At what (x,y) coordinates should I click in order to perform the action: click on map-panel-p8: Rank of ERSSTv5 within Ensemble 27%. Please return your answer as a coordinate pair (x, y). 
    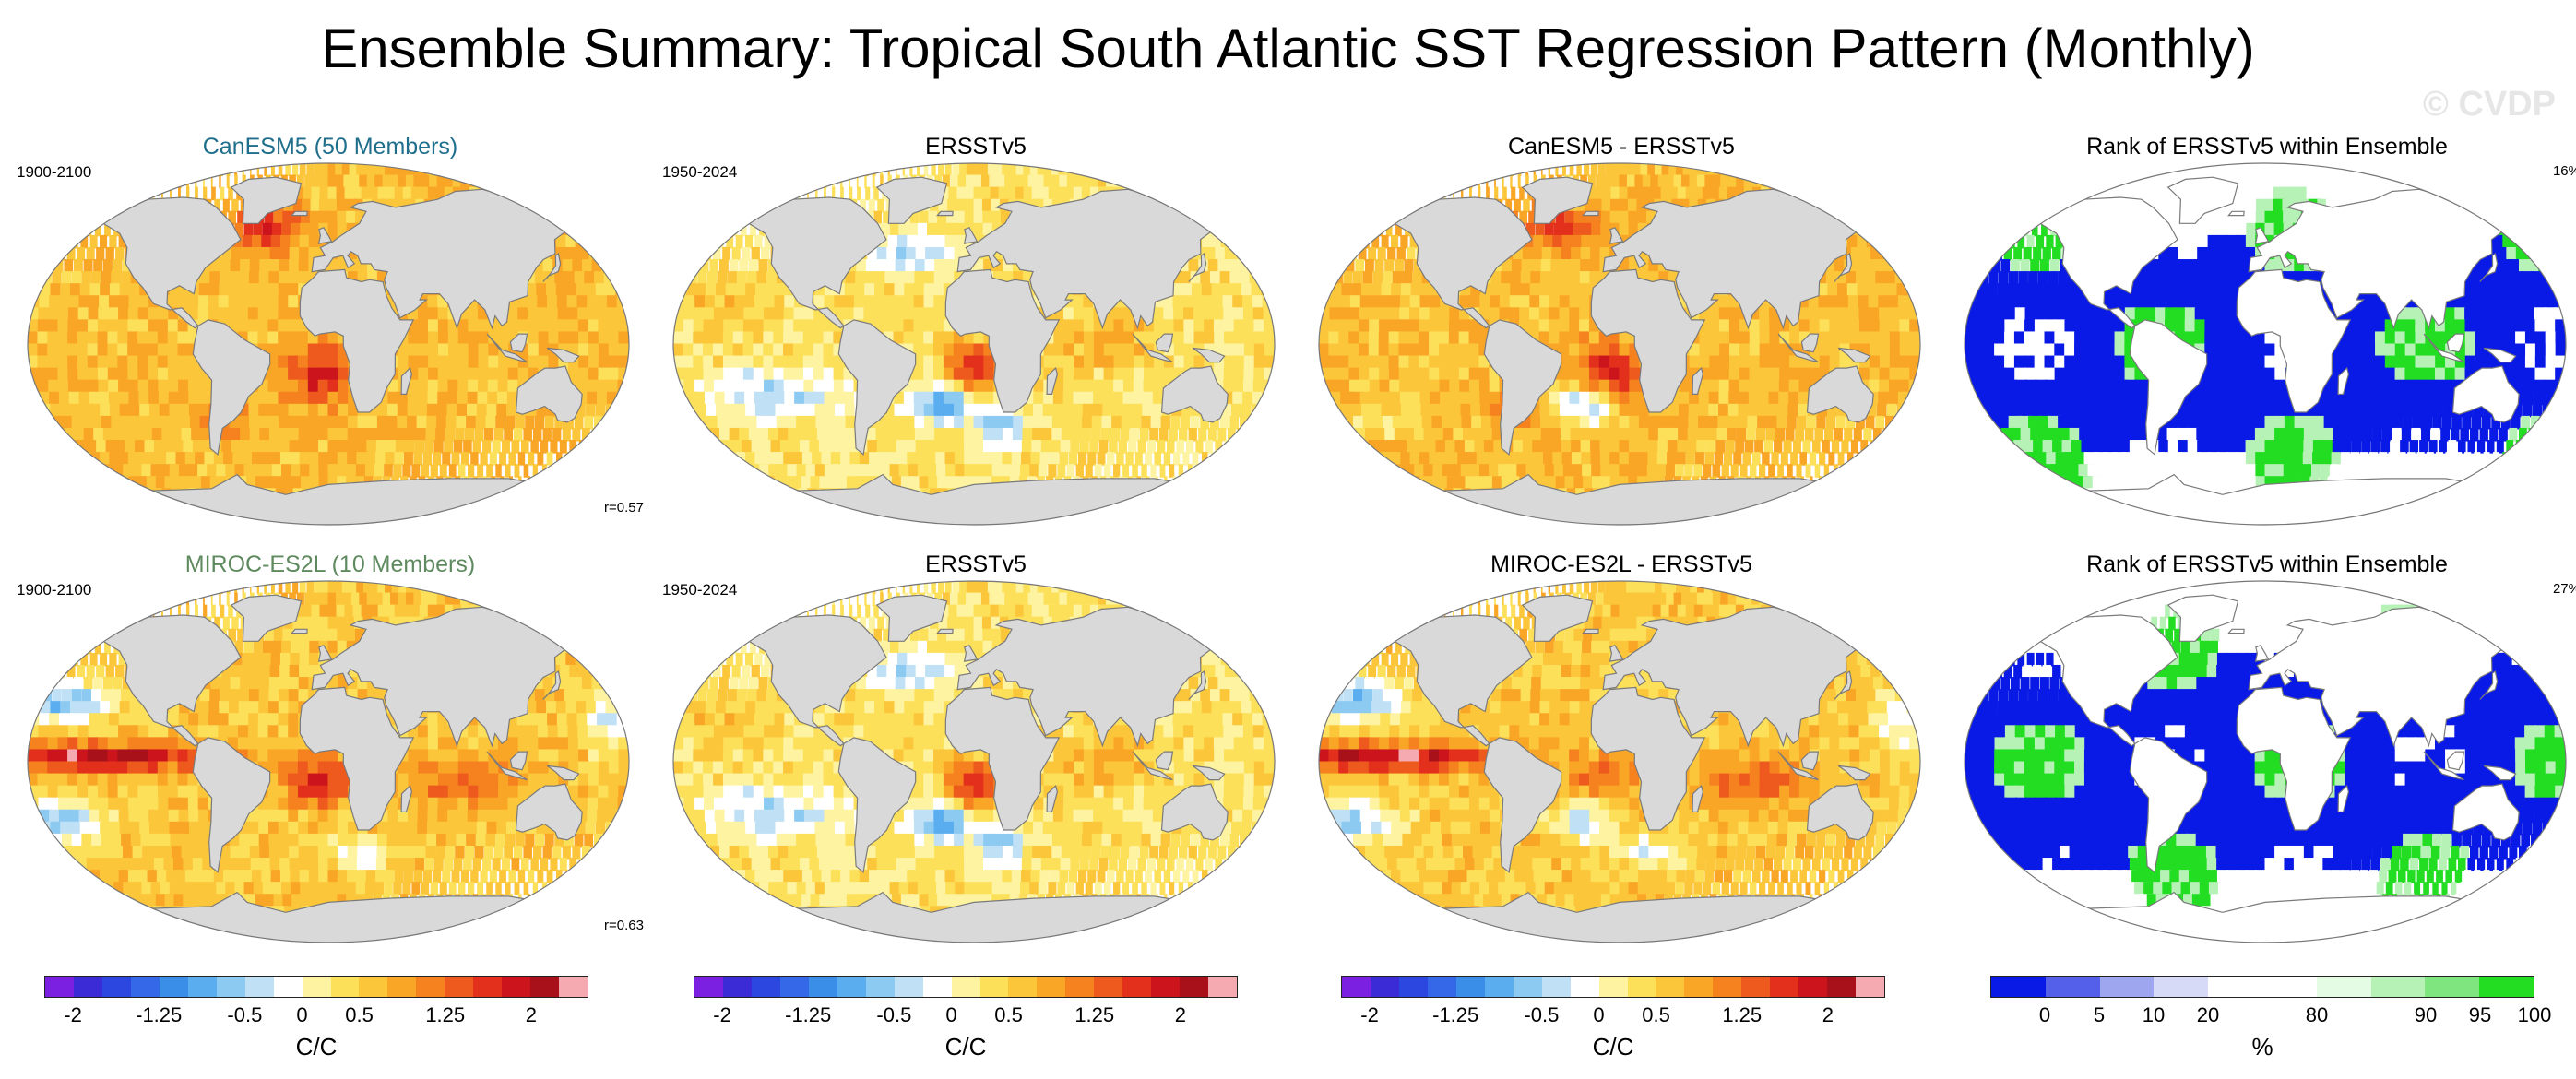
    Looking at the image, I should click on (2264, 749).